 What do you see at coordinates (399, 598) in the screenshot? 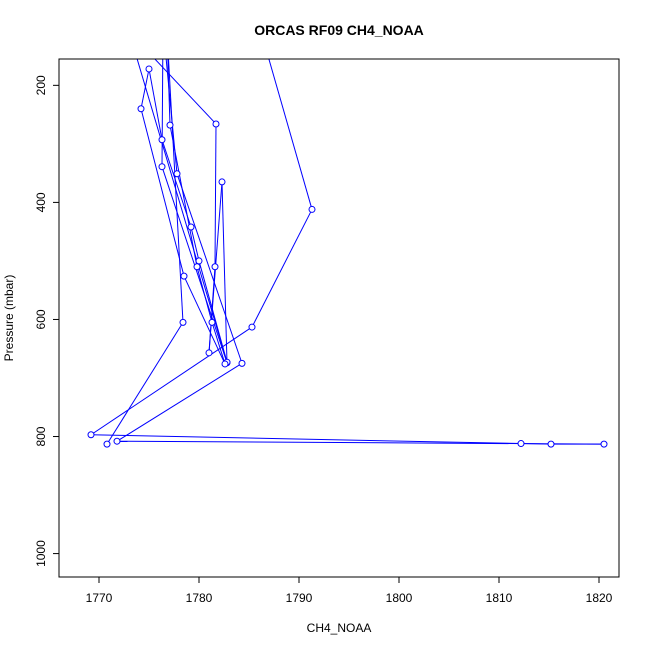
I see `x-tick-label: 1800` at bounding box center [399, 598].